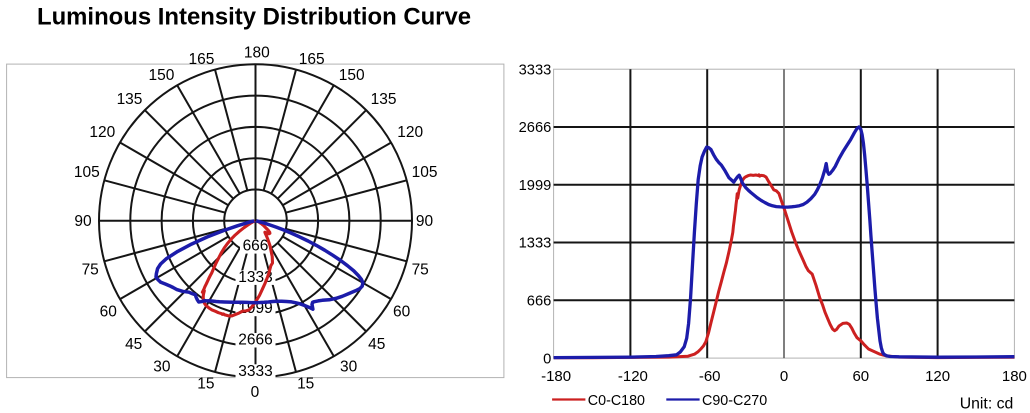 This screenshot has width=1030, height=413. What do you see at coordinates (633, 376) in the screenshot?
I see `svg-text: -120` at bounding box center [633, 376].